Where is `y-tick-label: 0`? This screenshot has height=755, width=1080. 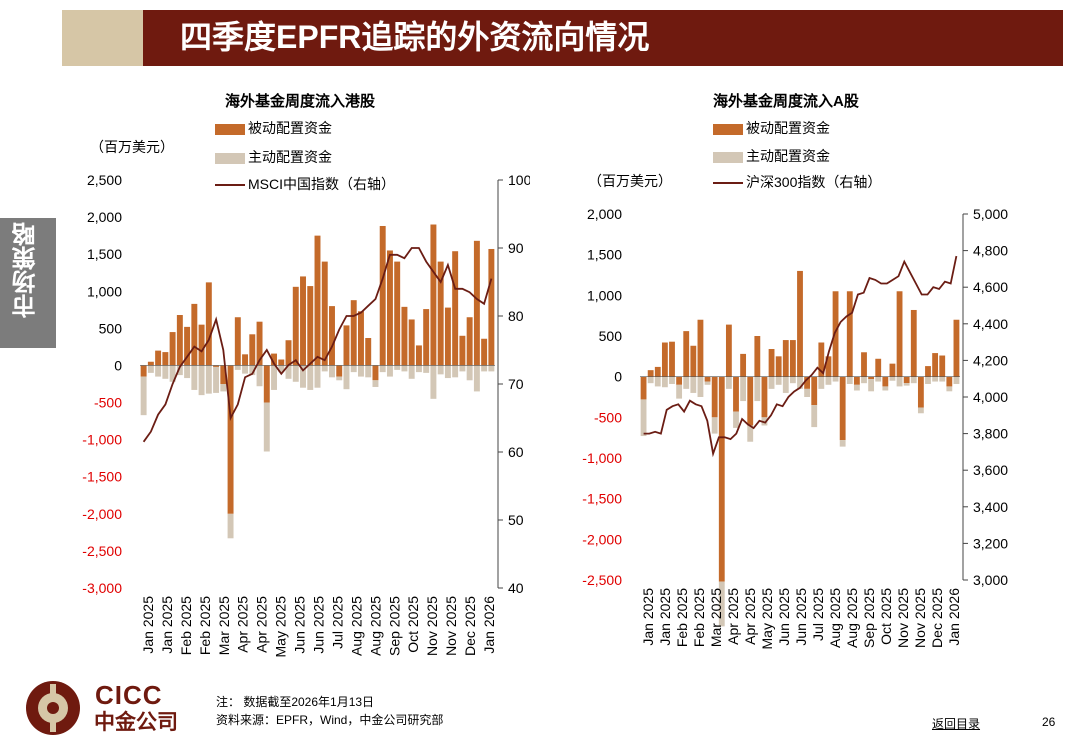
y-tick-label: 0 is located at coordinates (618, 377).